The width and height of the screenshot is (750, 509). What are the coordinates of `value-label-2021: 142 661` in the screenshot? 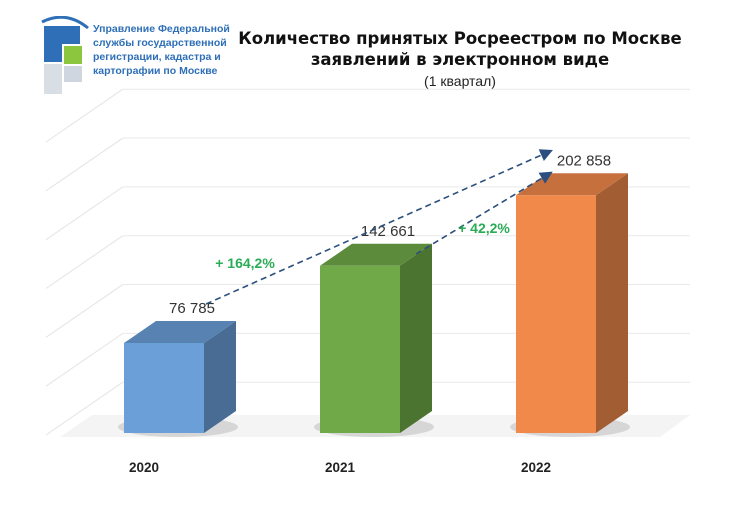 It's located at (388, 231).